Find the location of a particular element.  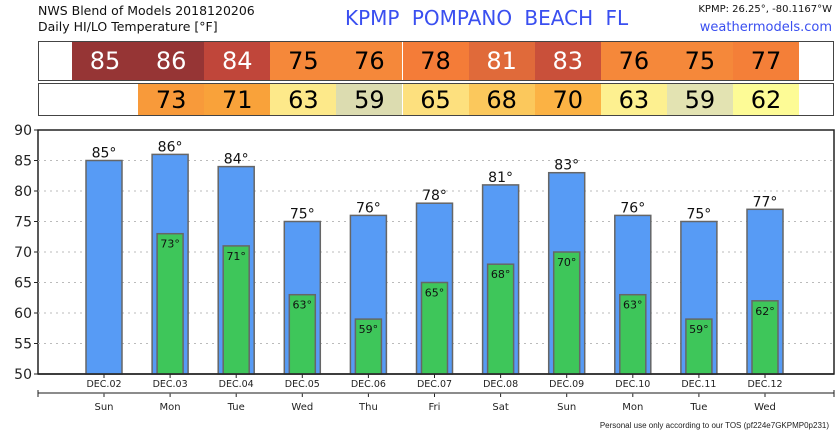

low-temp-cell: 70 is located at coordinates (567, 99).